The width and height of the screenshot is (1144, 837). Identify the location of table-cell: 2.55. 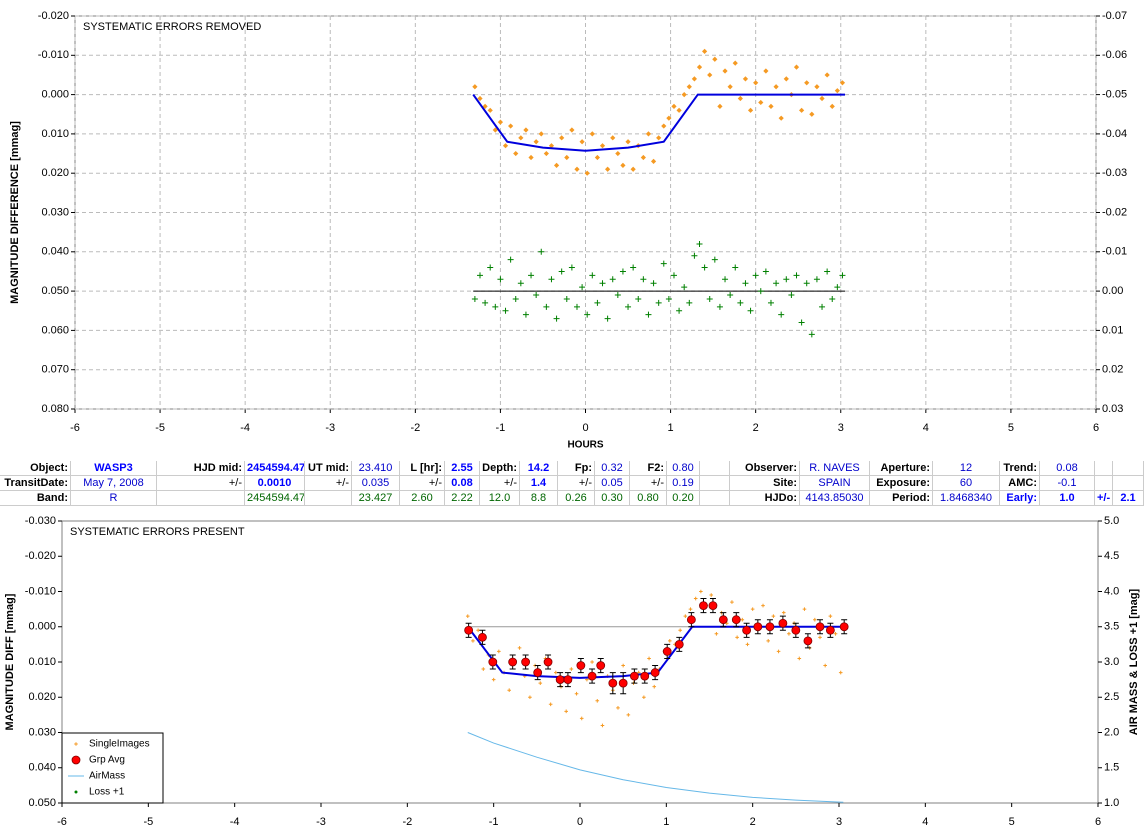
(462, 468).